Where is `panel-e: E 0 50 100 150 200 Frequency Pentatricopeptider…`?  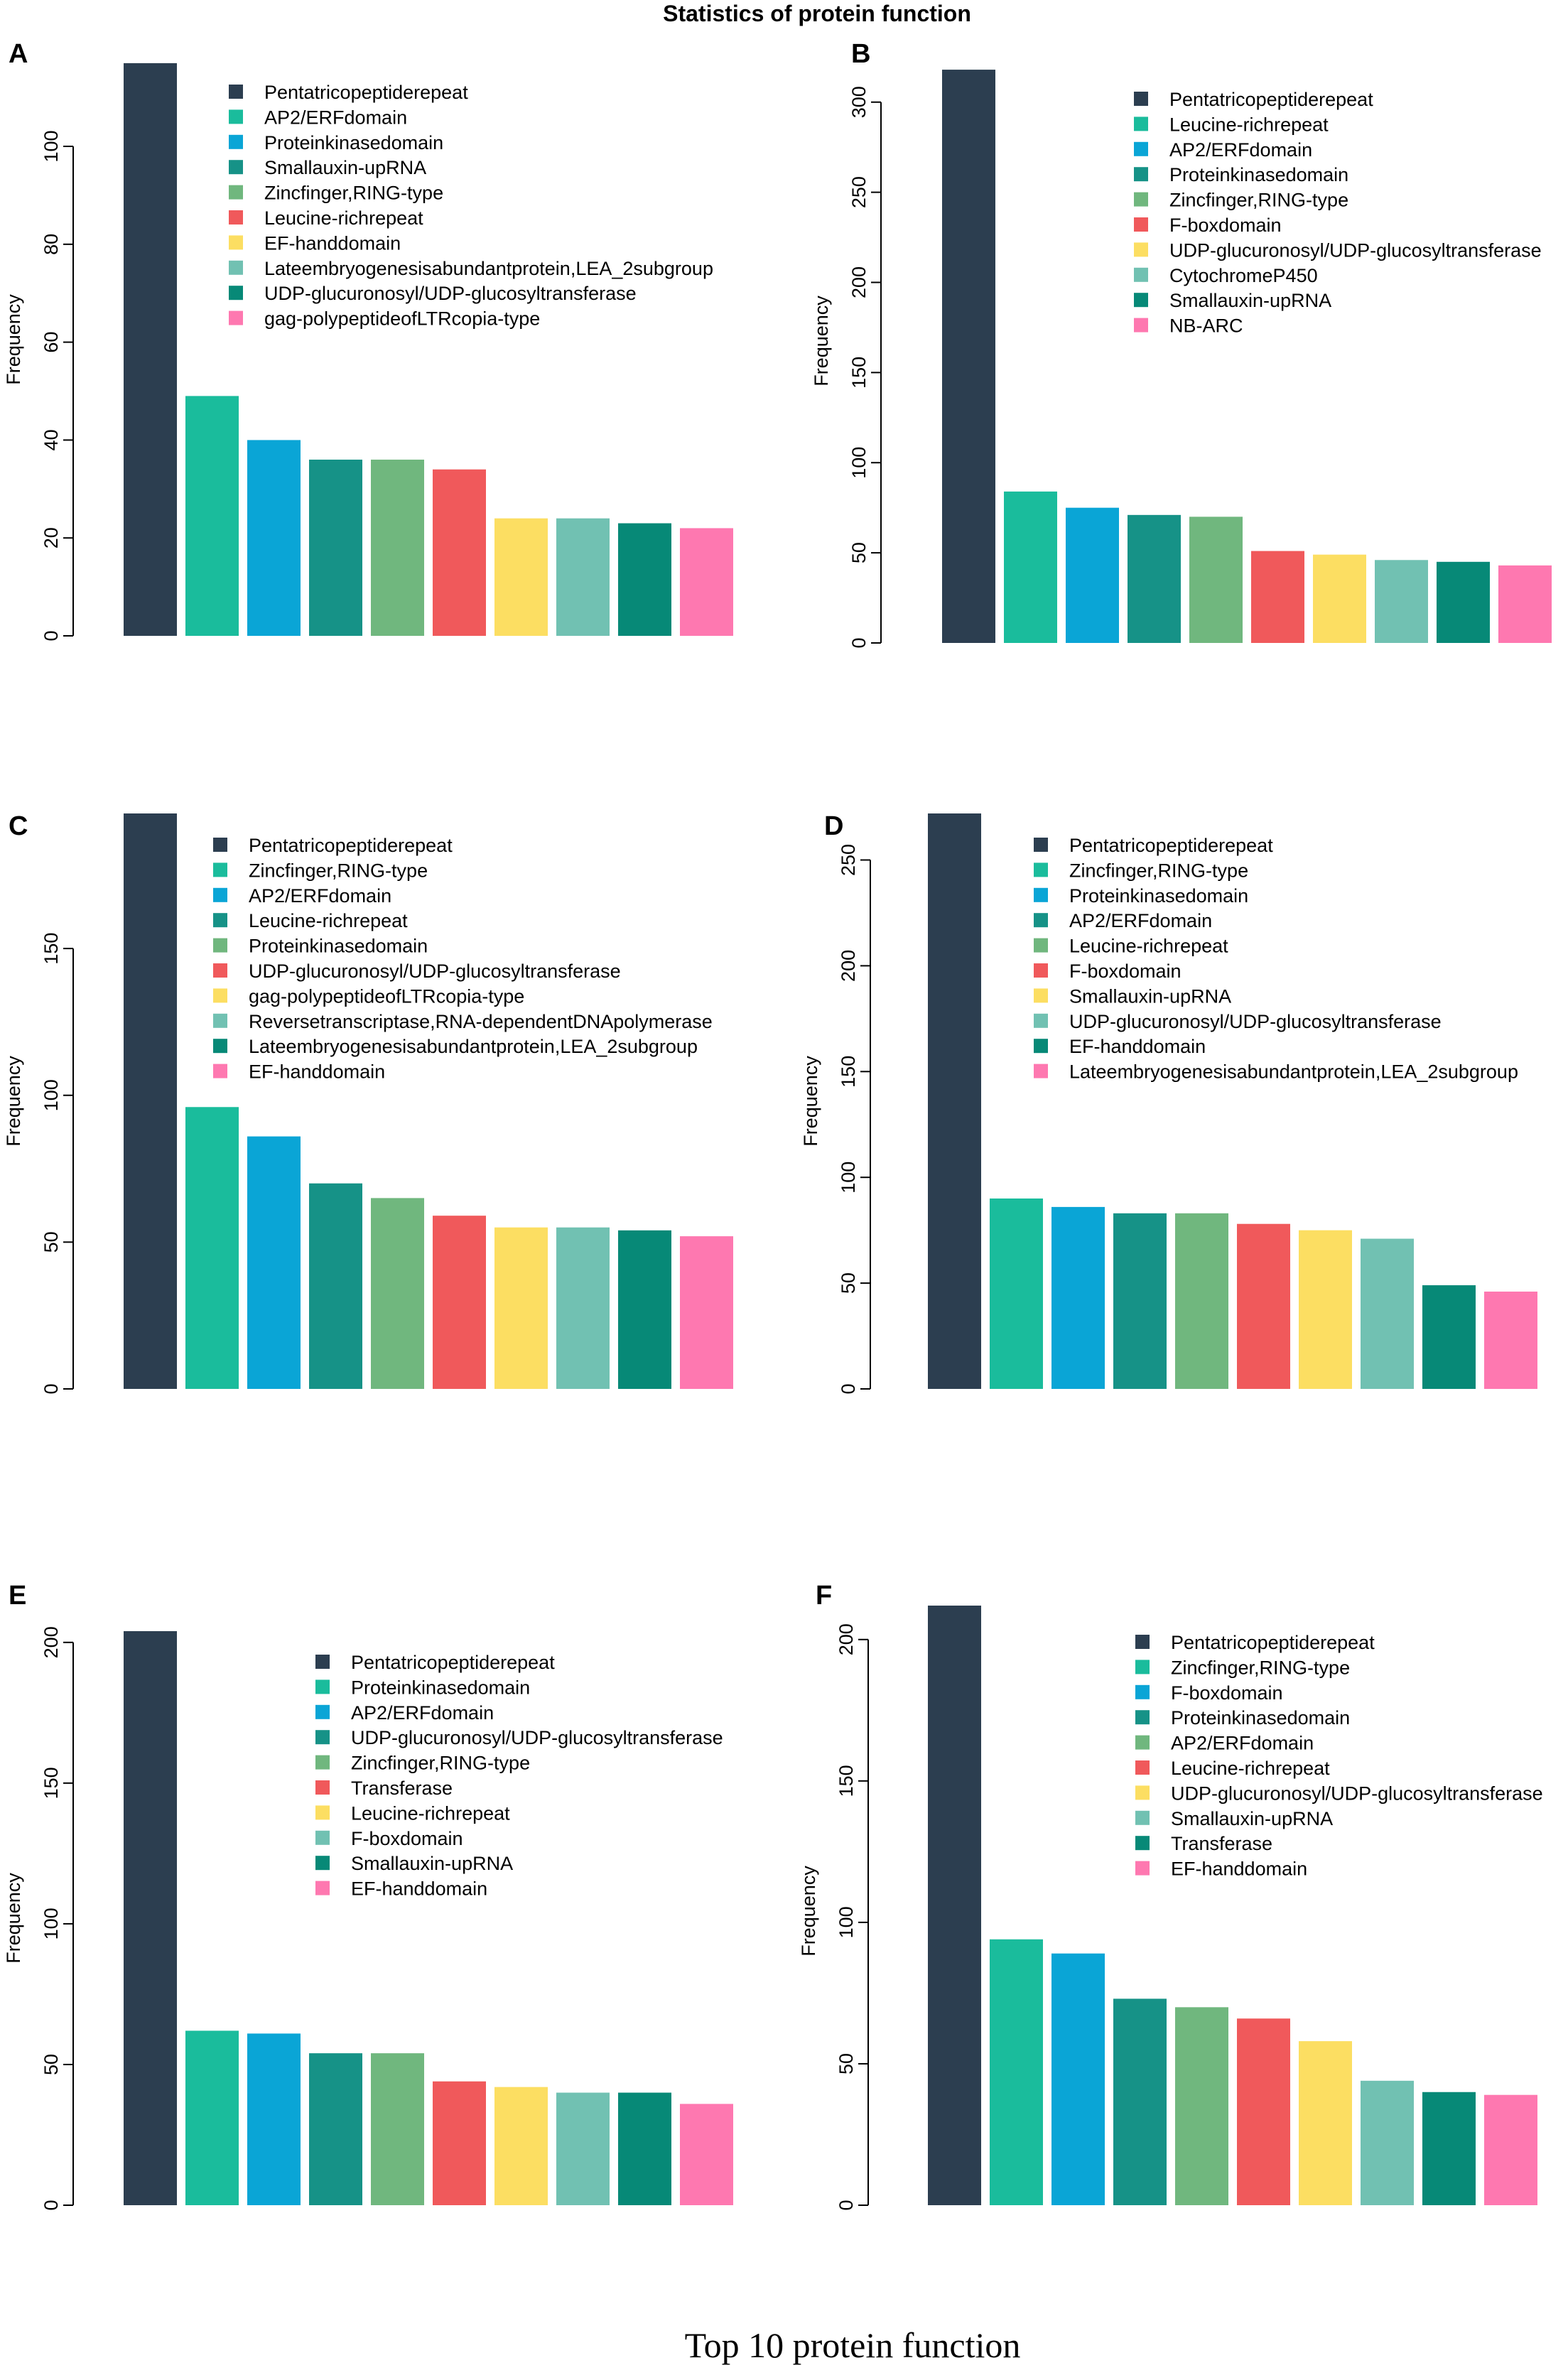
panel-e: E 0 50 100 150 200 Frequency Pentatricopeptider… is located at coordinates (368, 1896).